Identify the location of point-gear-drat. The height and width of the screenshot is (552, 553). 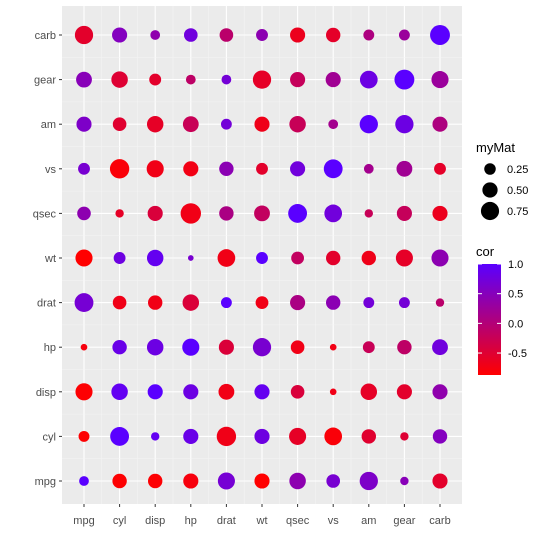
(404, 303).